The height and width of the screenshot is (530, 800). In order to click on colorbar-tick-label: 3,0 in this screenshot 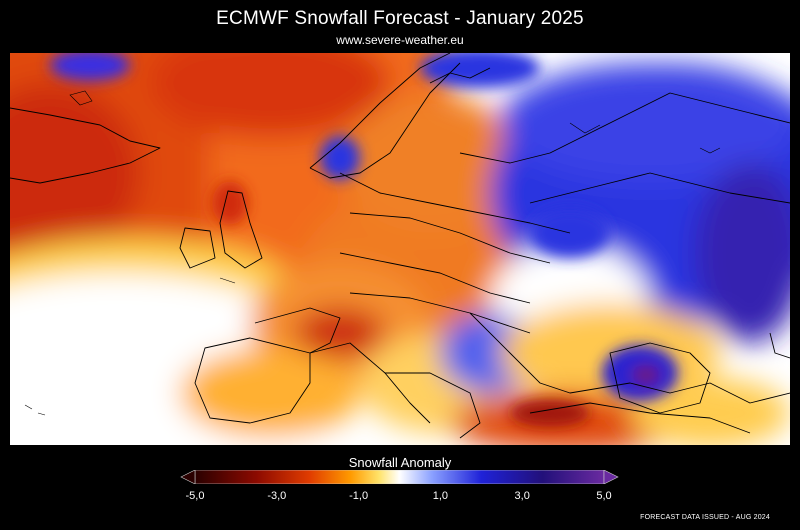, I will do `click(522, 496)`.